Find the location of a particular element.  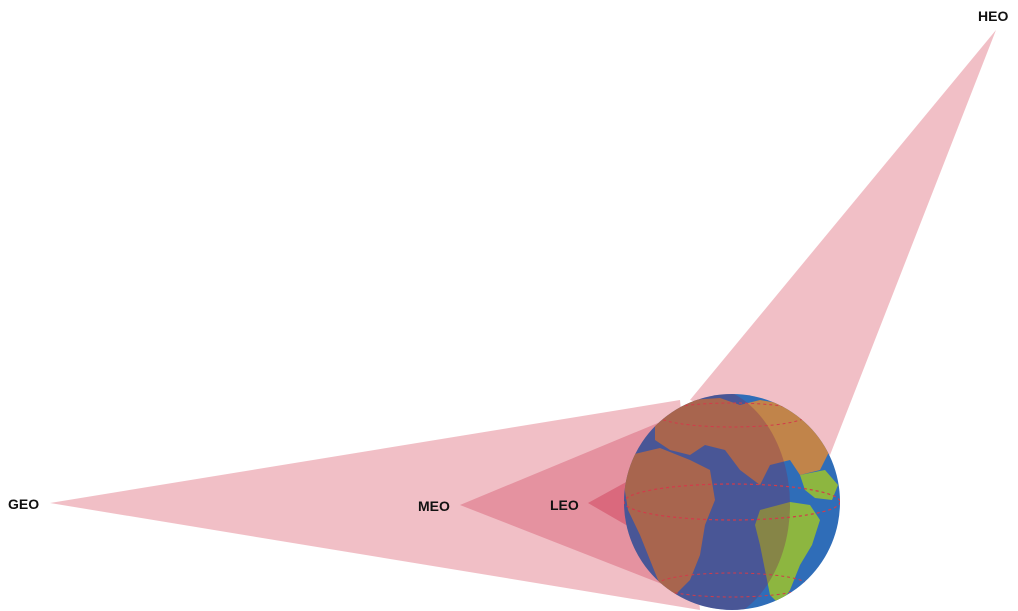

south-america-landmass is located at coordinates (787, 553).